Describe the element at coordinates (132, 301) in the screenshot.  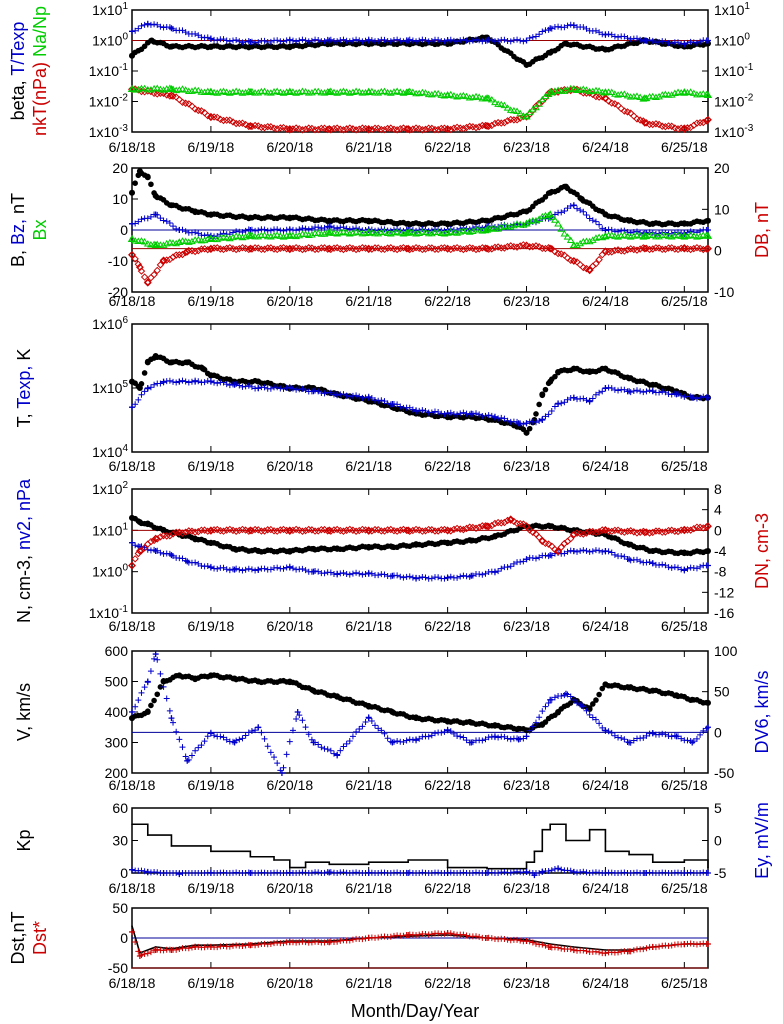
I see `date-tick-label: 6/18/18` at that location.